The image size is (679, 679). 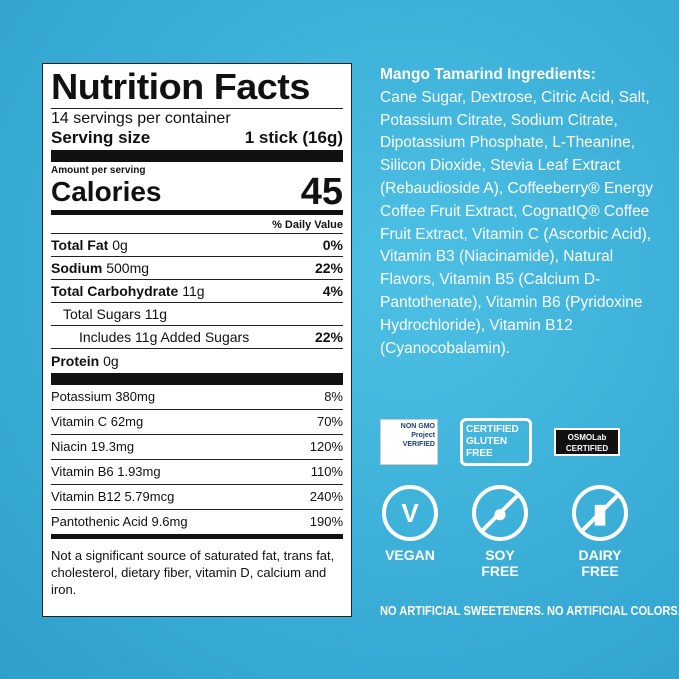 What do you see at coordinates (115, 314) in the screenshot?
I see `nutrient-name: Total Sugars 11g` at bounding box center [115, 314].